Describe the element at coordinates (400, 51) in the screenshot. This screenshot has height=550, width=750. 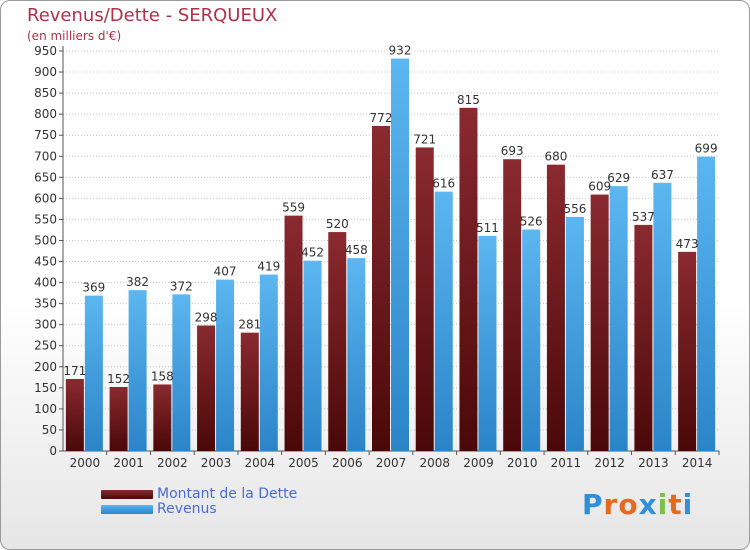
I see `data-label-revenus: 932` at that location.